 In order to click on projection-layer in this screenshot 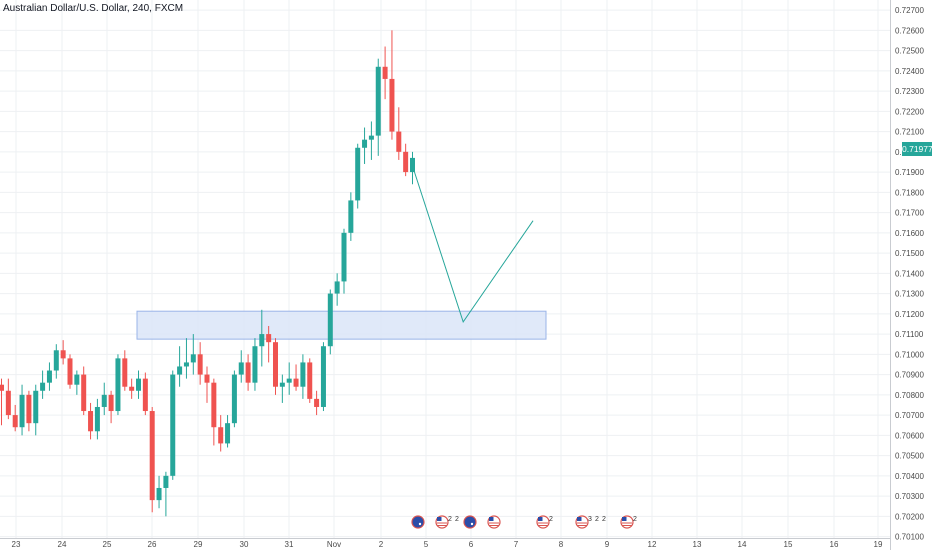, I will do `click(473, 244)`.